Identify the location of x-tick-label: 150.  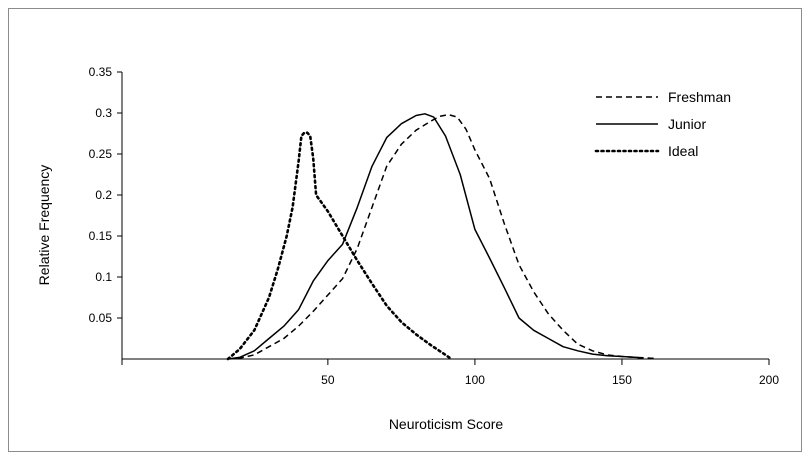
(622, 380).